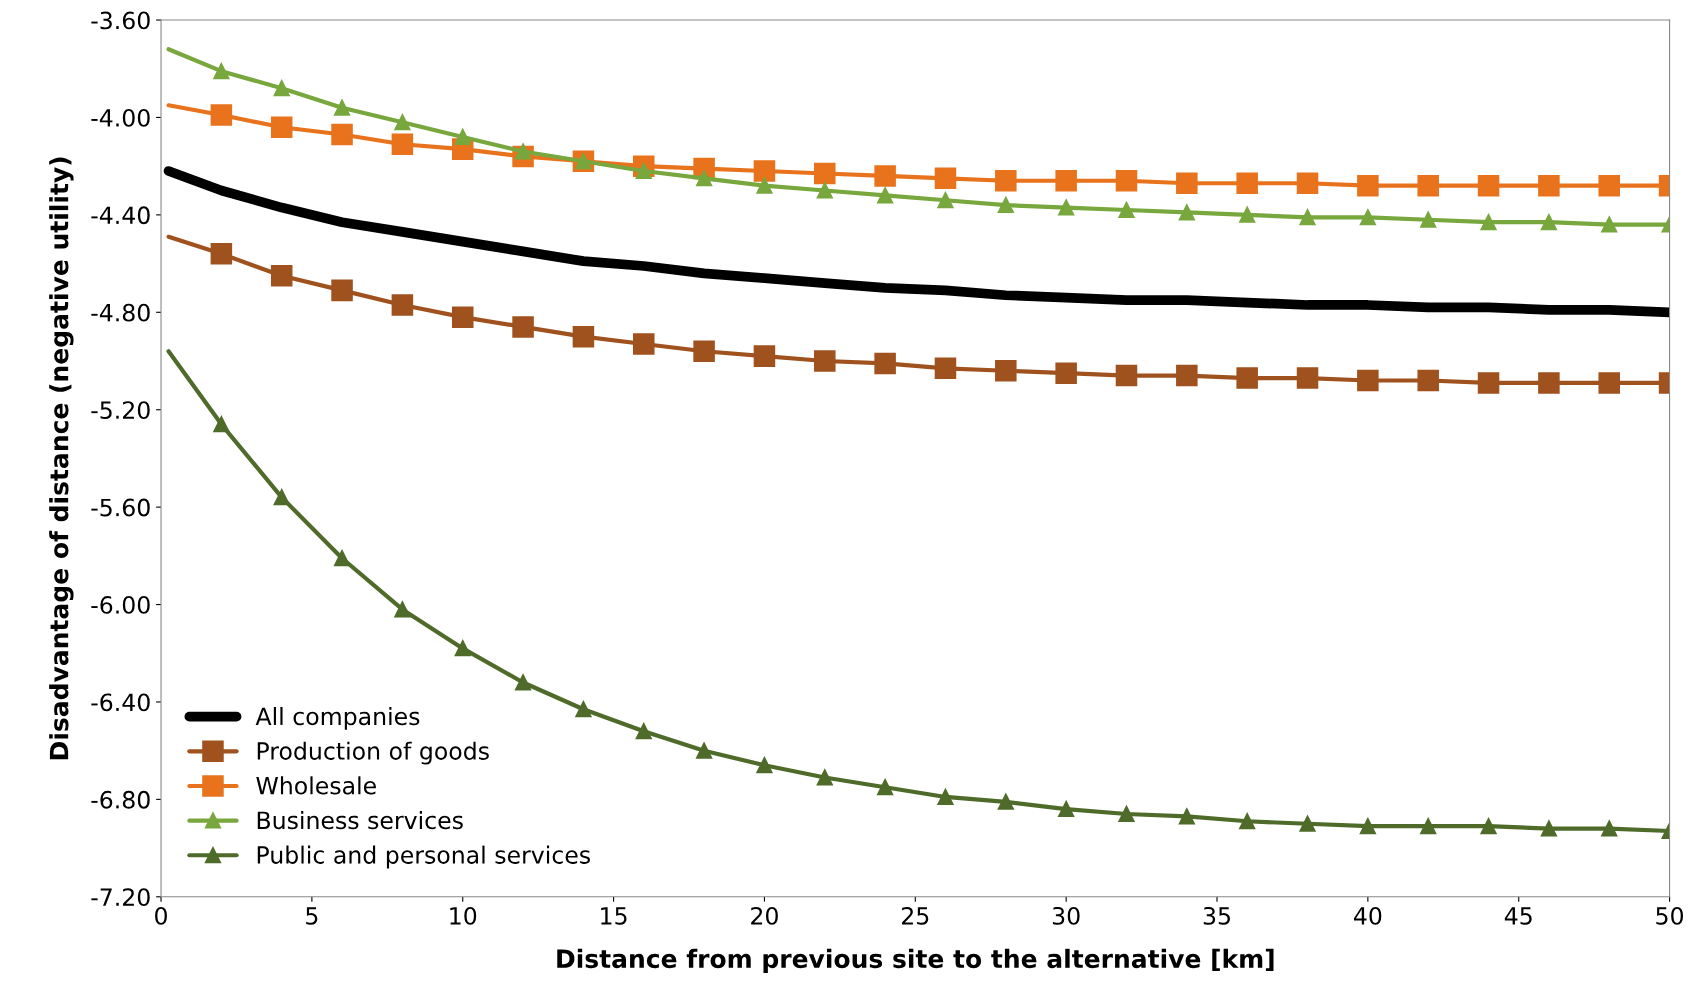 This screenshot has height=1002, width=1695. I want to click on y-tick-label: -6.80, so click(120, 799).